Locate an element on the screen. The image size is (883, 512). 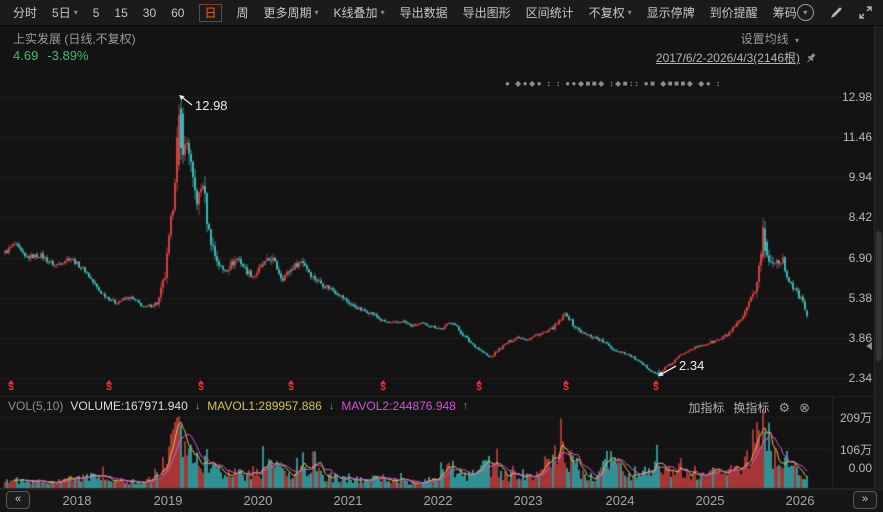
price-axis-label: 3.86 is located at coordinates (860, 337).